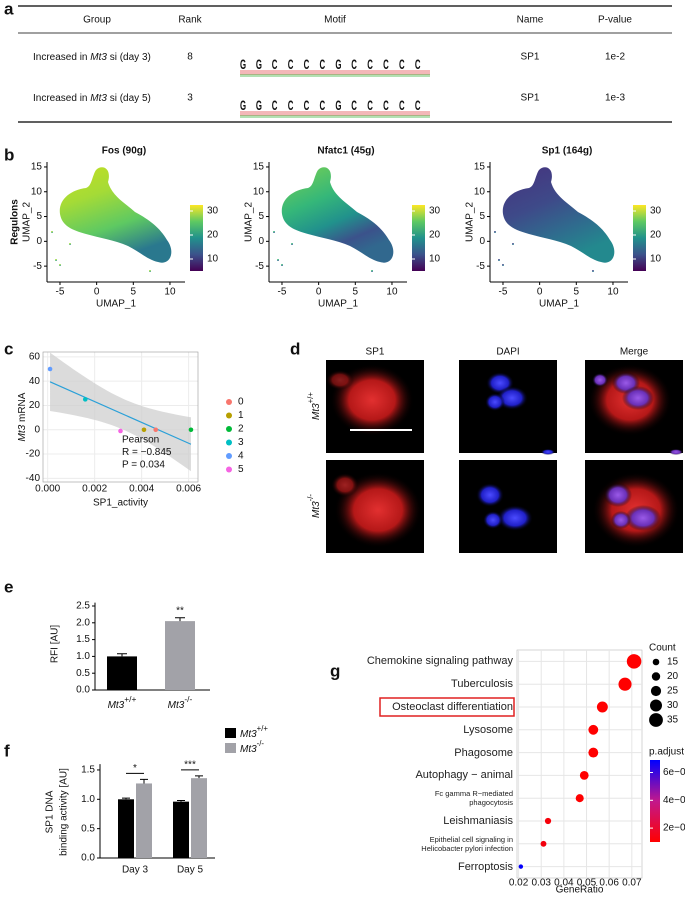  Describe the element at coordinates (447, 707) in the screenshot. I see `highlight-box` at that location.